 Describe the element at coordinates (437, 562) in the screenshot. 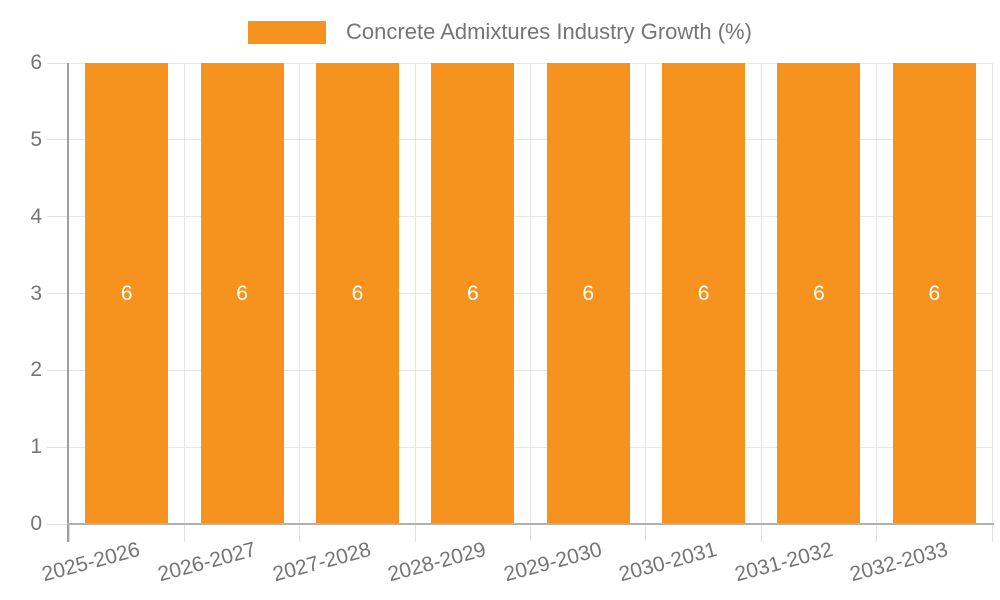

I see `x-axis-label: 2028-2029` at that location.